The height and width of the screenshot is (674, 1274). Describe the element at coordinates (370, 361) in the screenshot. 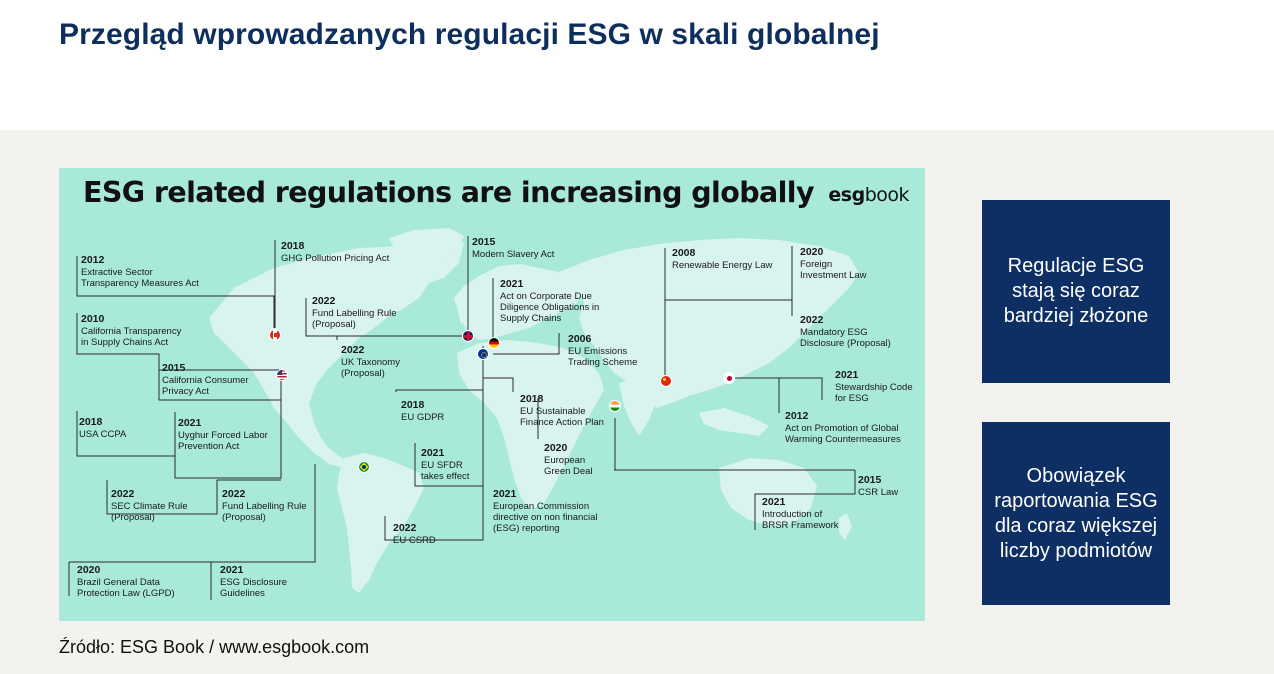

I see `regulation-label: 2022 UK Taxonomy (Proposal)` at that location.